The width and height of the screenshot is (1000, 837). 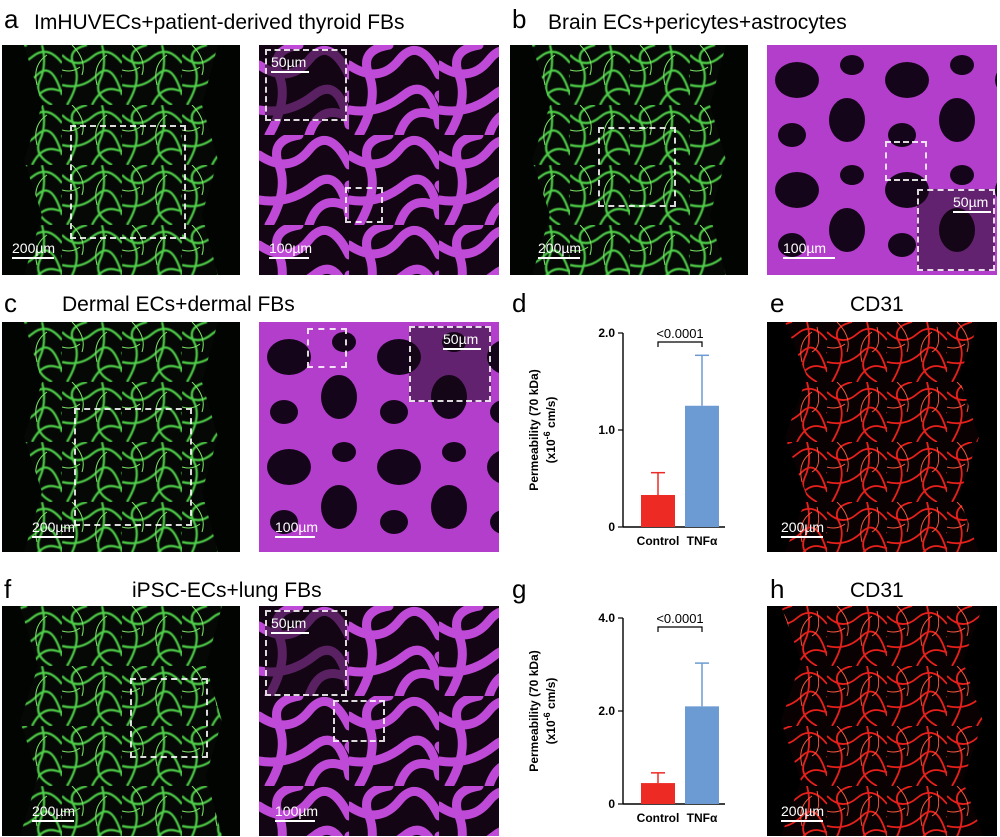 I want to click on zoom-region-box-c, so click(x=133, y=467).